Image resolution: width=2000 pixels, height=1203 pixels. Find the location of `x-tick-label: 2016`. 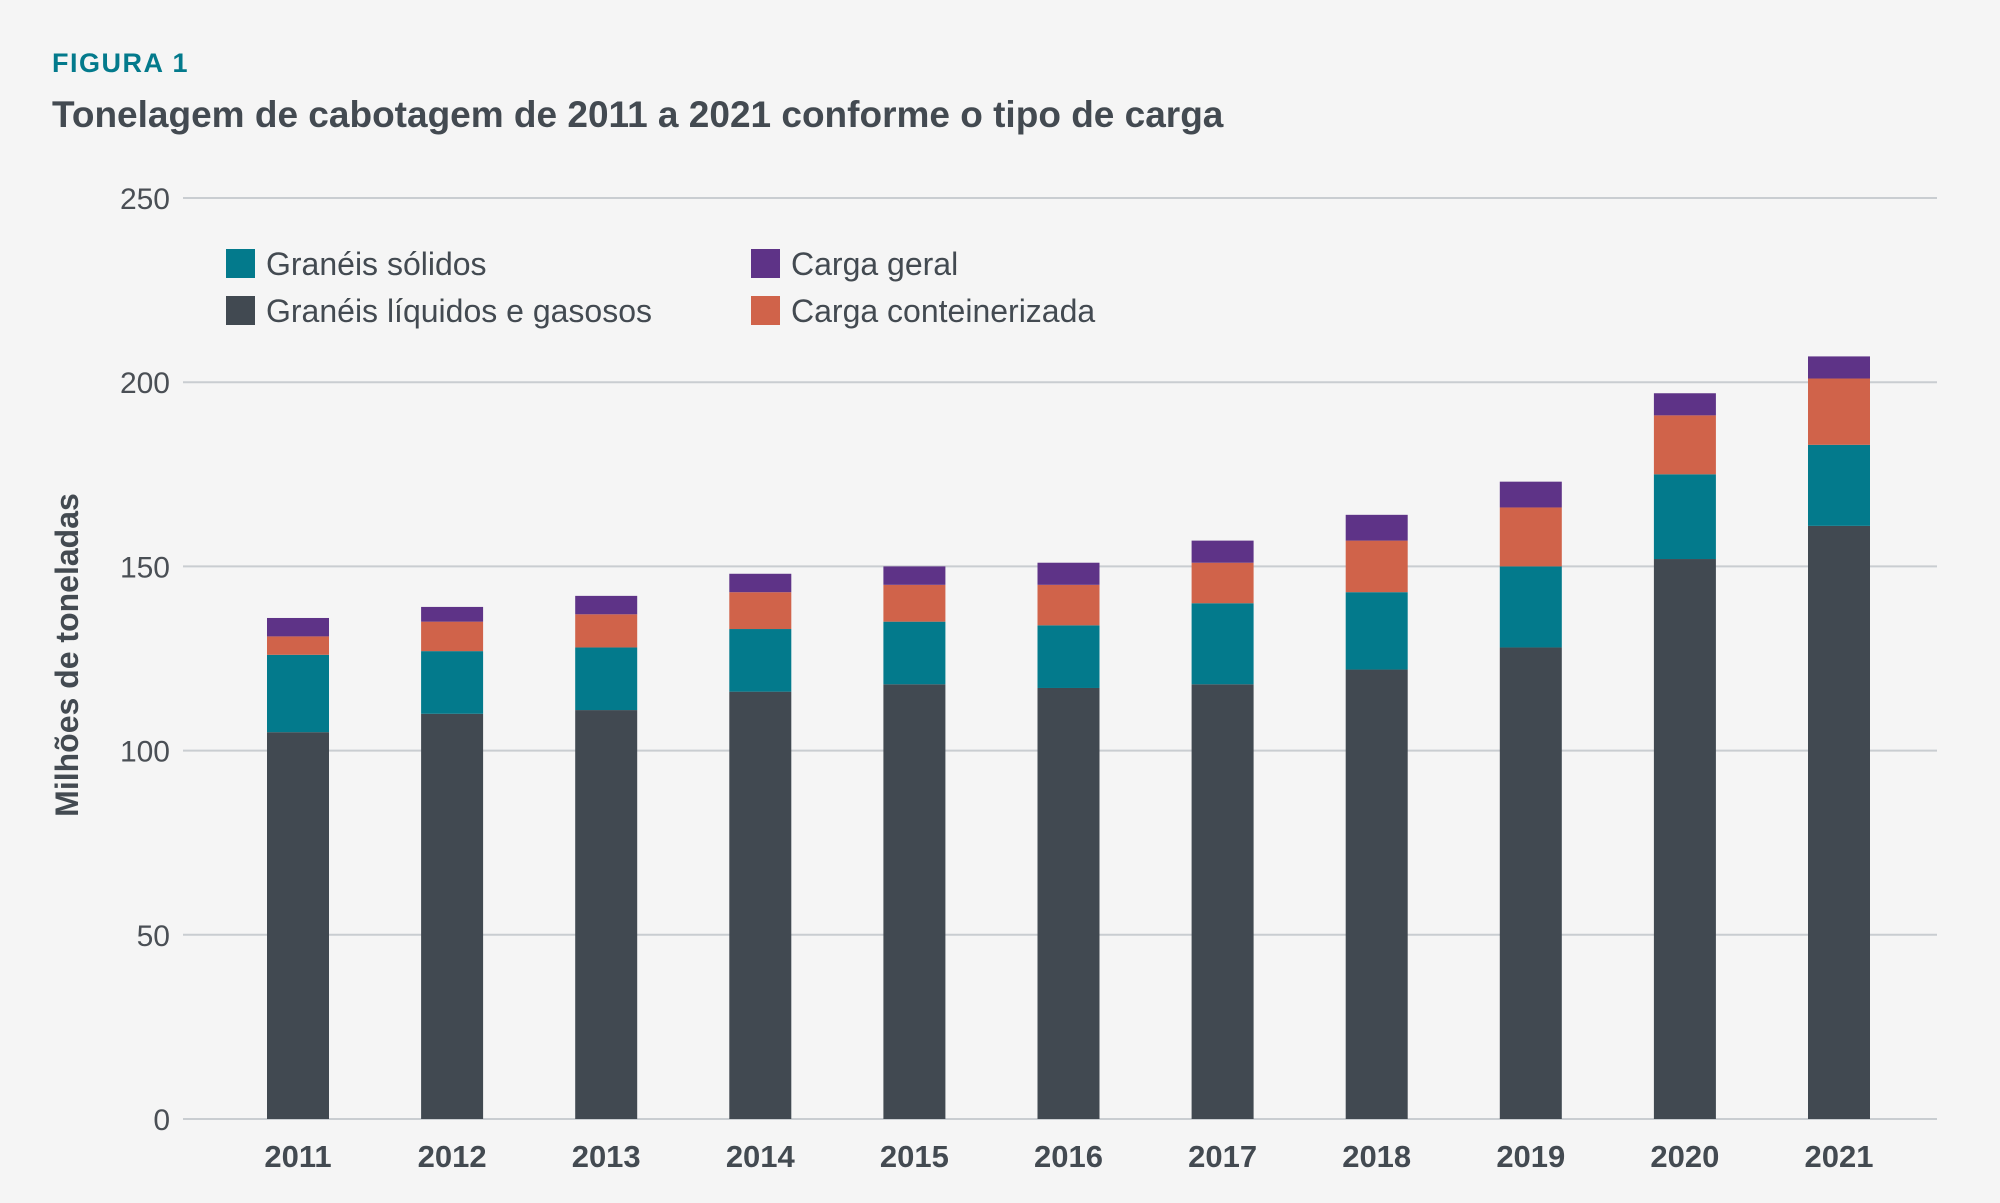

x-tick-label: 2016 is located at coordinates (1068, 1156).